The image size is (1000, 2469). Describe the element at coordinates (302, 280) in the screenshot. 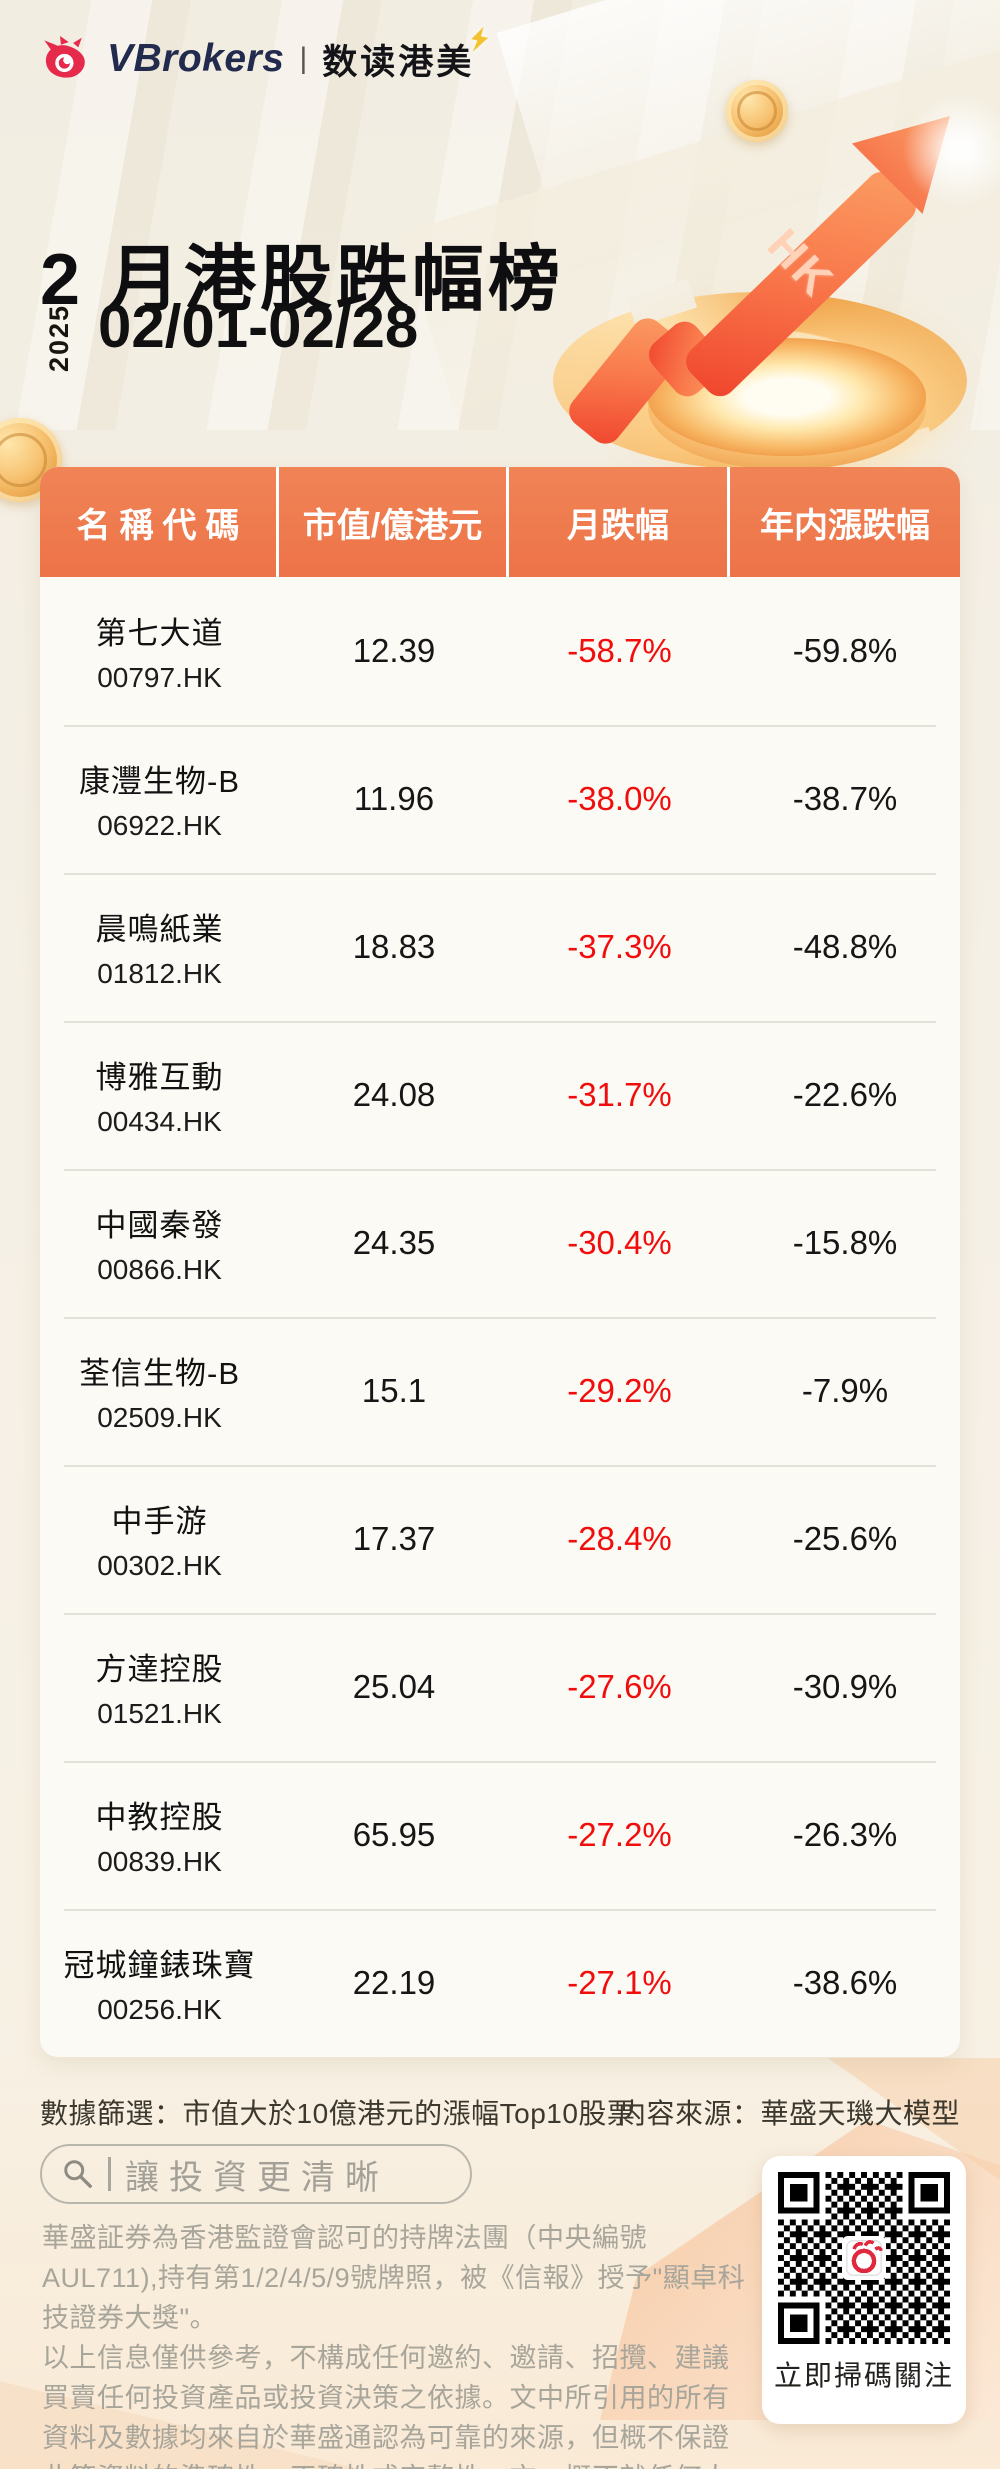

I see `page-title: 2 月港股跌幅榜` at that location.